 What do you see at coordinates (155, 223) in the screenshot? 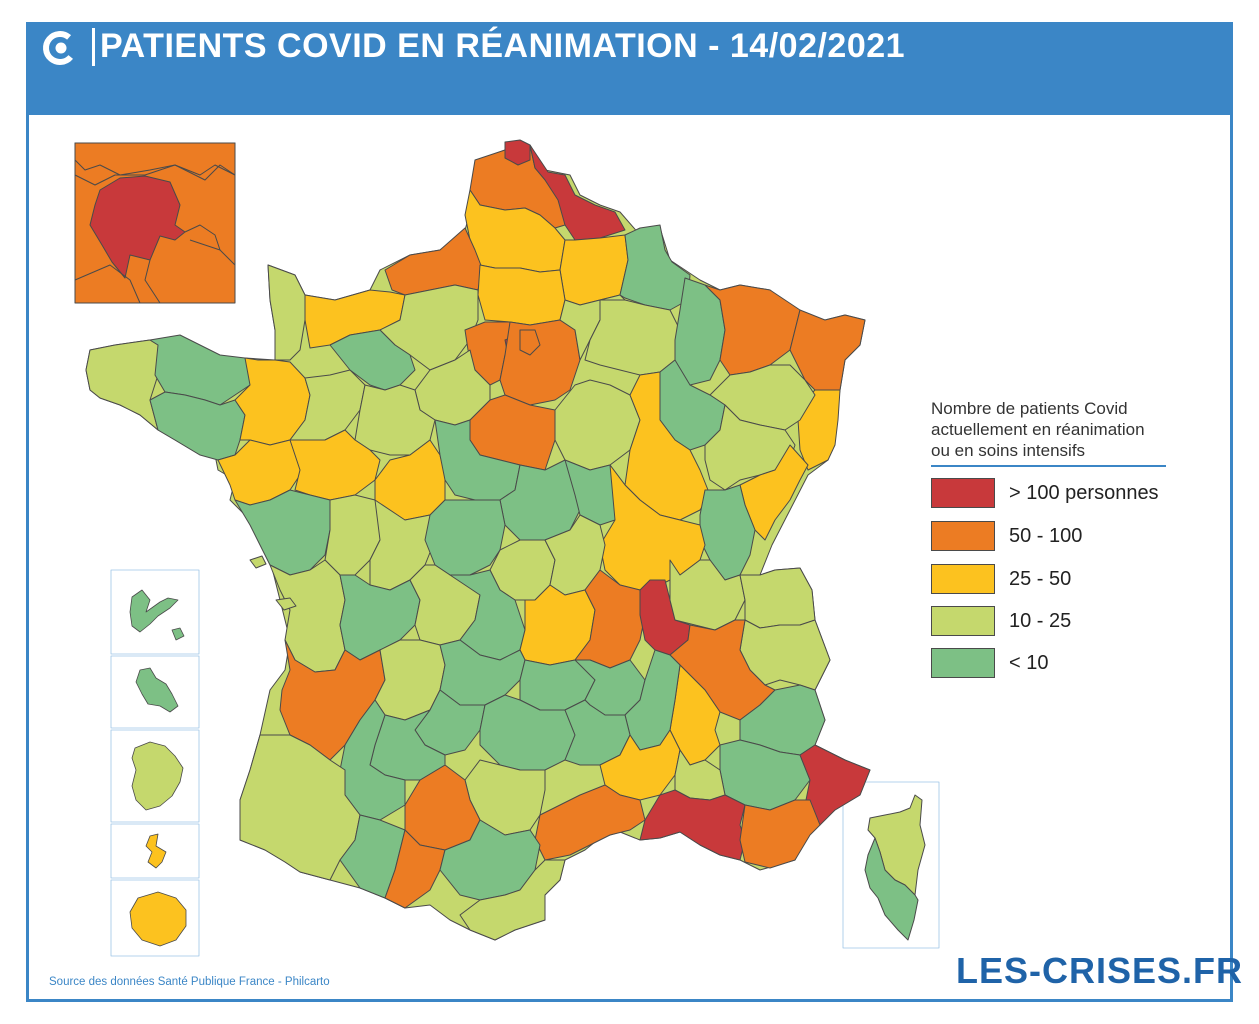
I see `paris-inset` at bounding box center [155, 223].